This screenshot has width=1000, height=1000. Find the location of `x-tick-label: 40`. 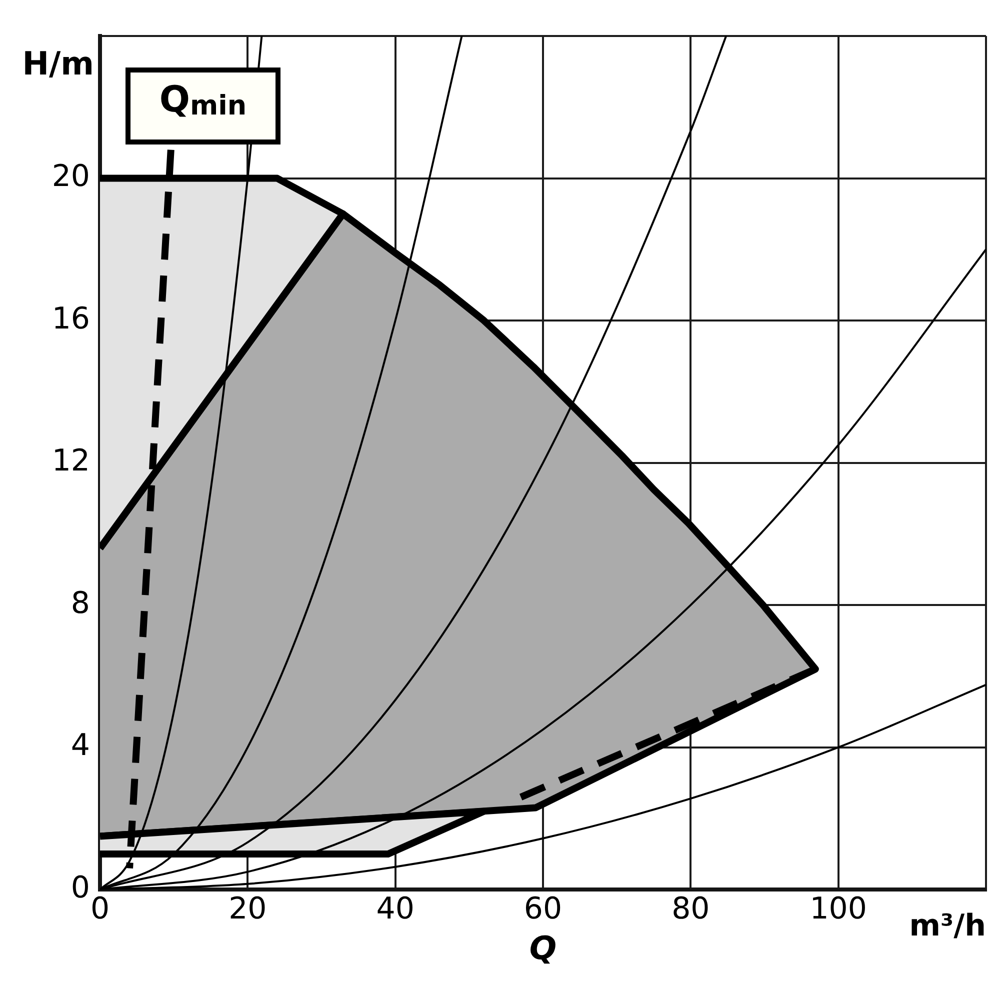

x-tick-label: 40 is located at coordinates (395, 908).